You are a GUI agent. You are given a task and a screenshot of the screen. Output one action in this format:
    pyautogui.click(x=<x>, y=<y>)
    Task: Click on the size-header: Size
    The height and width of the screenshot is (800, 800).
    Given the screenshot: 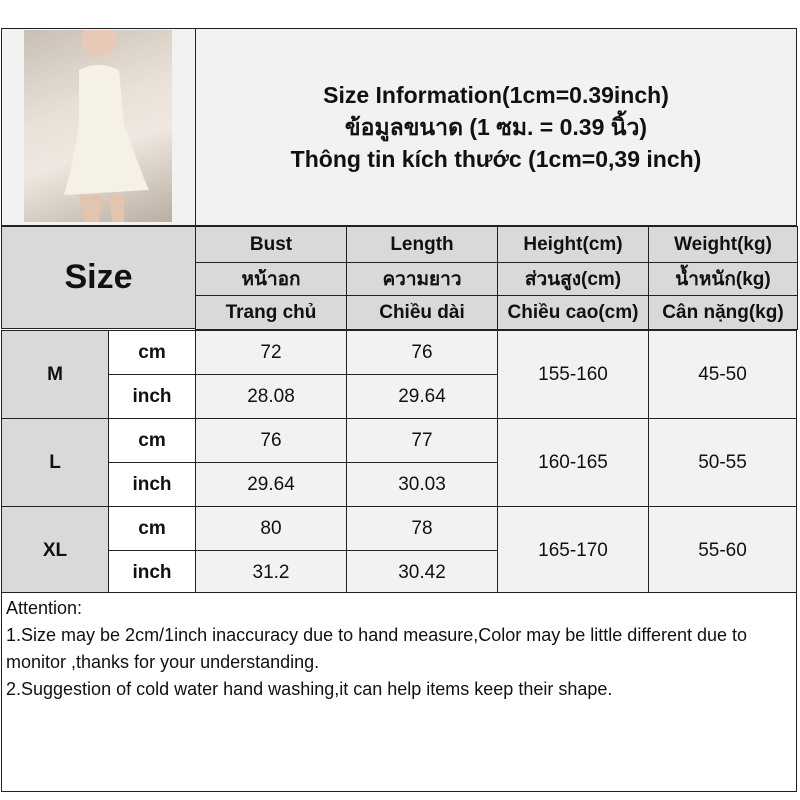 What is the action you would take?
    pyautogui.click(x=98, y=277)
    